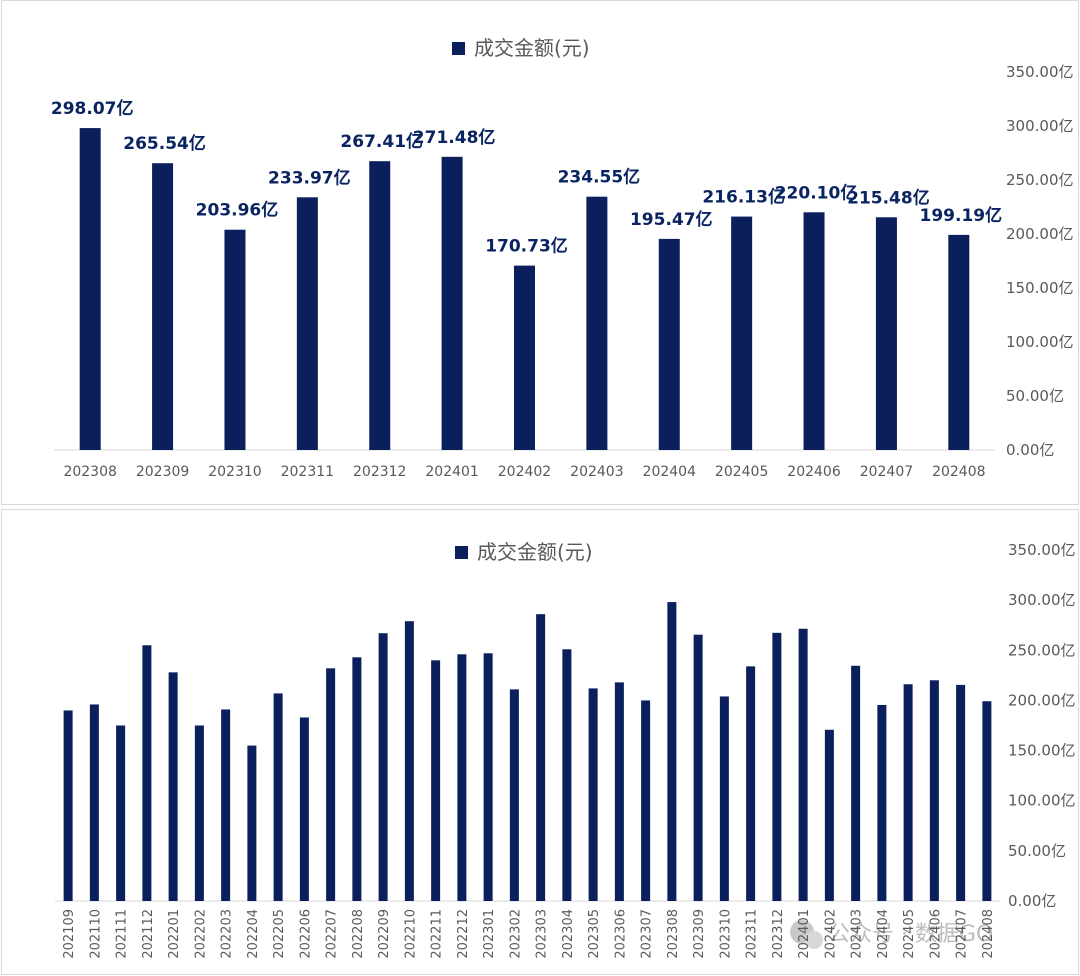  I want to click on watermark-text: 公众号 · 数据GO, so click(910, 934).